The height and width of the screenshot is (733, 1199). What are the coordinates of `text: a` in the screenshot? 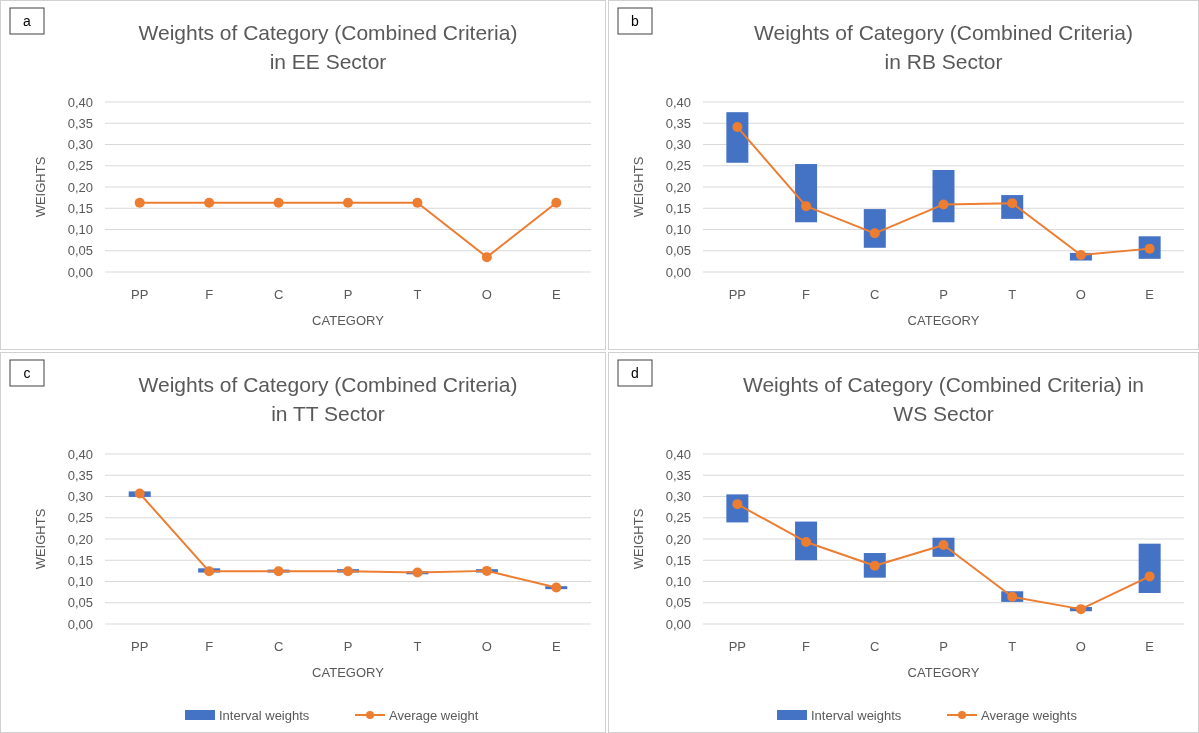 It's located at (27, 20).